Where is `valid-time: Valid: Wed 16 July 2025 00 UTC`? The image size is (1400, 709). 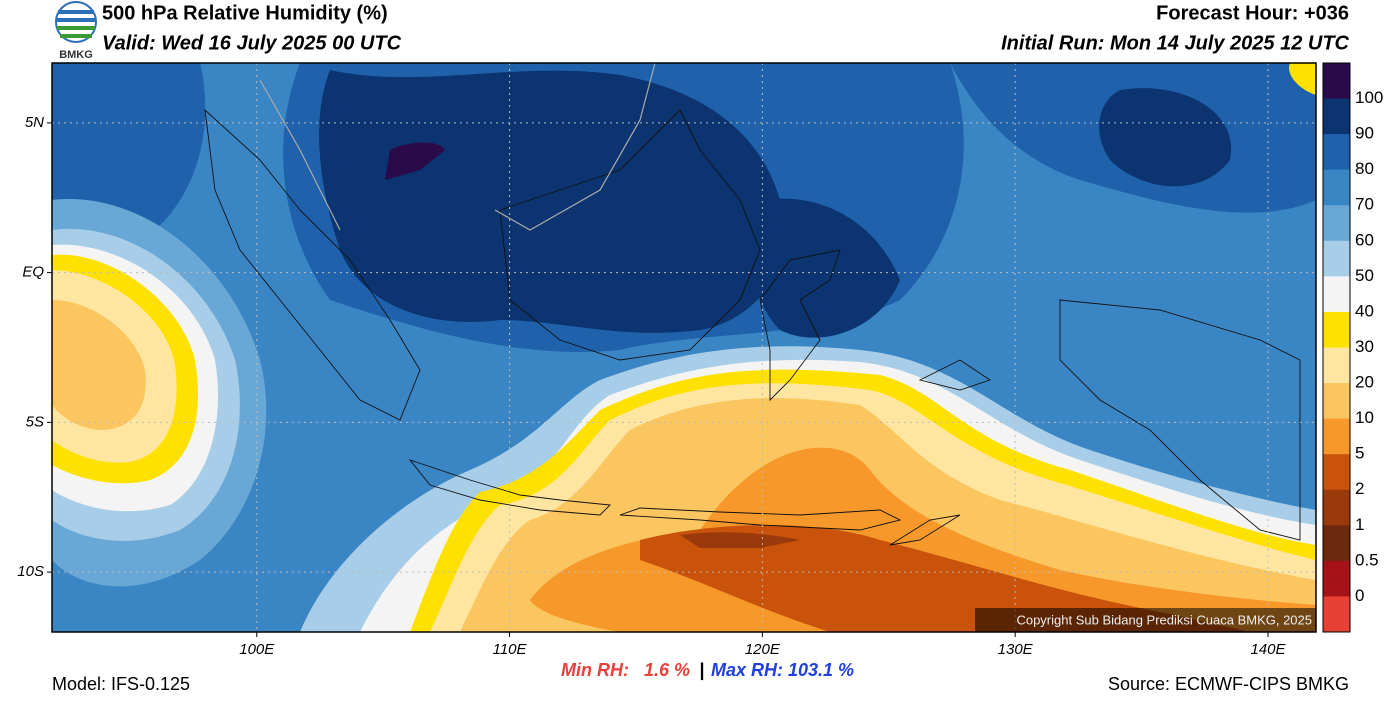 valid-time: Valid: Wed 16 July 2025 00 UTC is located at coordinates (252, 43).